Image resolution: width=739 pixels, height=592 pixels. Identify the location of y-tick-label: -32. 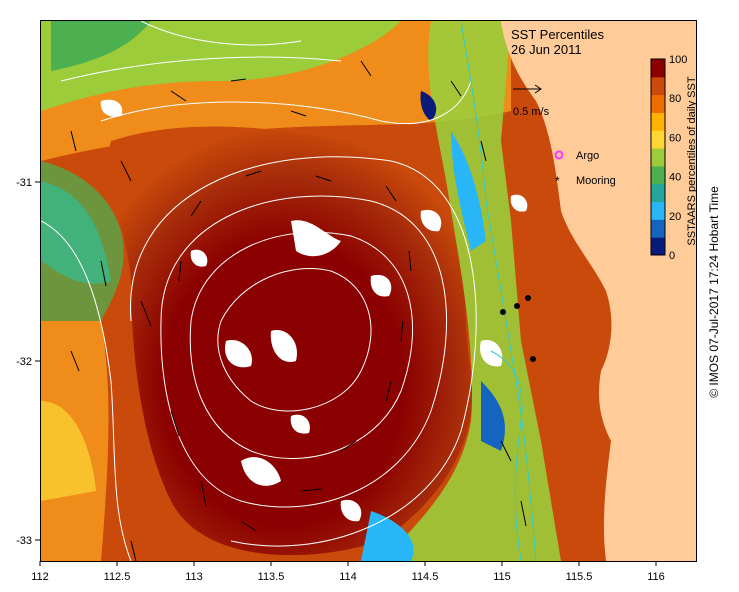
(24, 362).